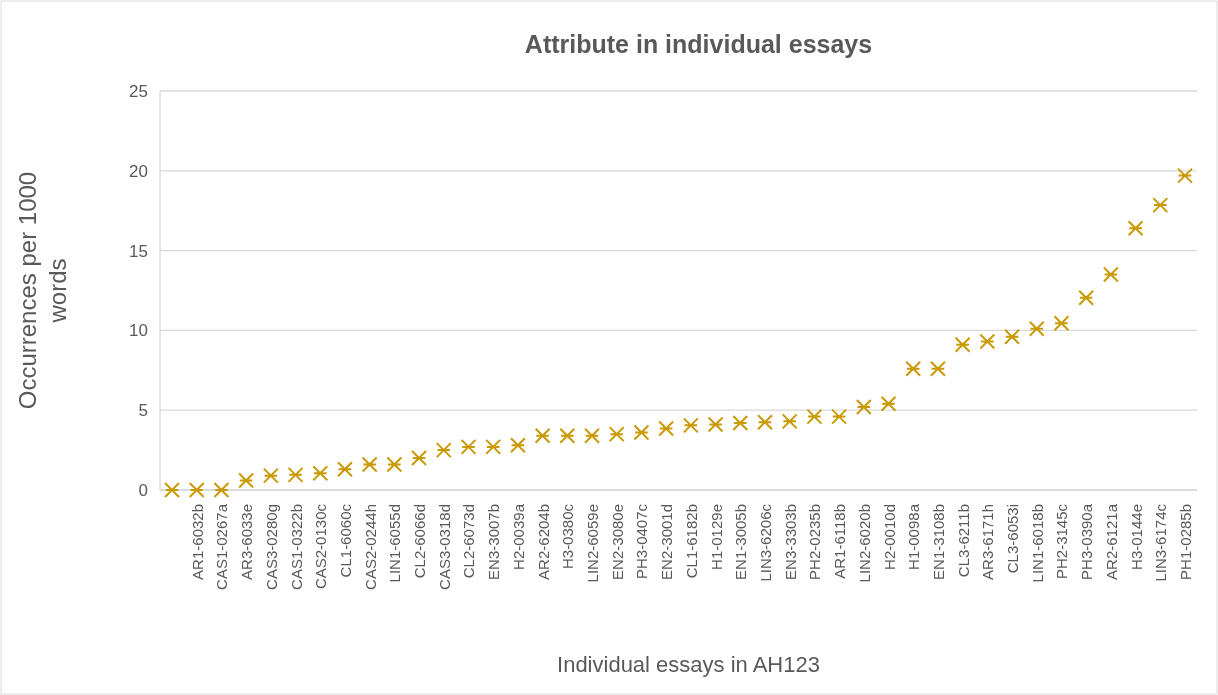  I want to click on x-tick-label: CAS3-0318d, so click(444, 547).